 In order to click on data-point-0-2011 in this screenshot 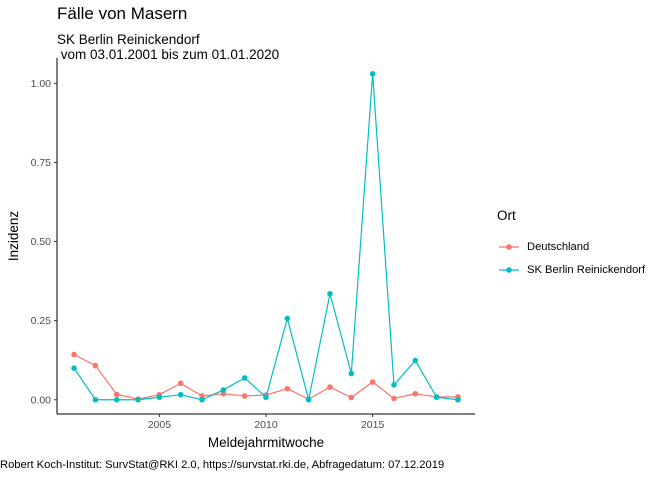, I will do `click(287, 388)`.